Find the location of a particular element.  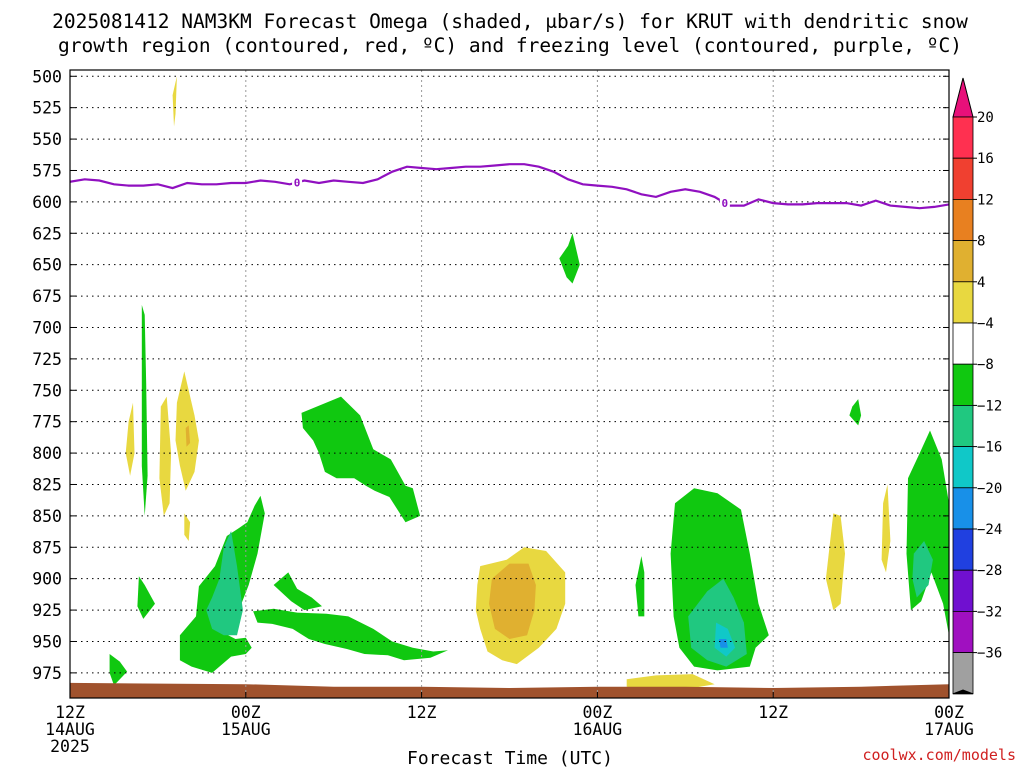

y-tick-label-825: 825 is located at coordinates (47, 484).